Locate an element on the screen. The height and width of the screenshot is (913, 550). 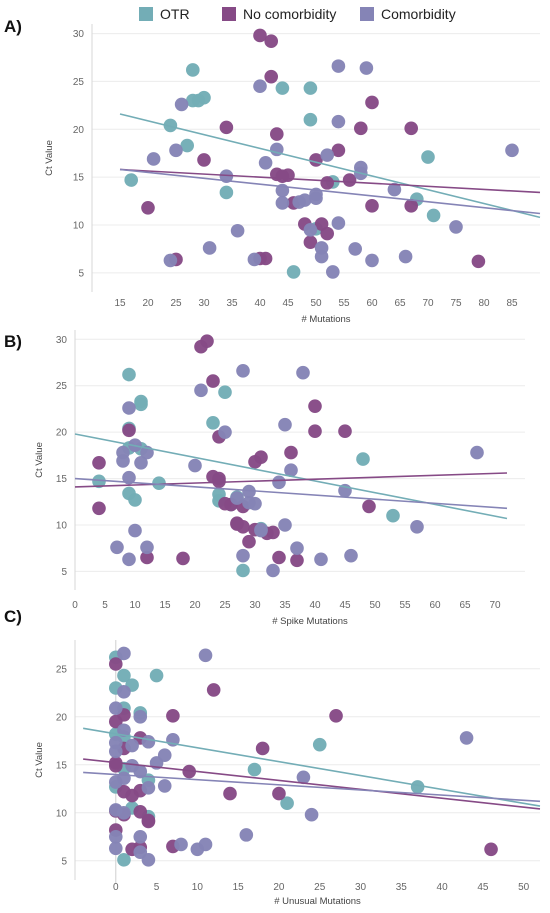
y-tick-label: 20 is located at coordinates (62, 433).